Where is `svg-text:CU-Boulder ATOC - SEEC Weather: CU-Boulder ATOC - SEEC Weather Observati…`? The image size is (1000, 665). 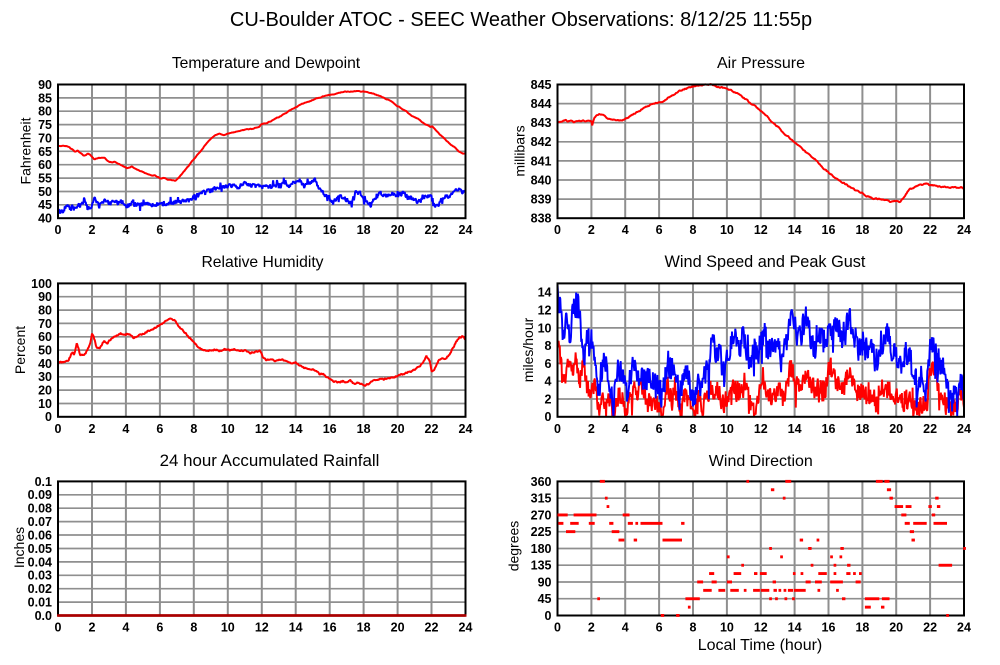
svg-text:CU-Boulder ATOC - SEEC Weather: CU-Boulder ATOC - SEEC Weather Observati… is located at coordinates (521, 20).